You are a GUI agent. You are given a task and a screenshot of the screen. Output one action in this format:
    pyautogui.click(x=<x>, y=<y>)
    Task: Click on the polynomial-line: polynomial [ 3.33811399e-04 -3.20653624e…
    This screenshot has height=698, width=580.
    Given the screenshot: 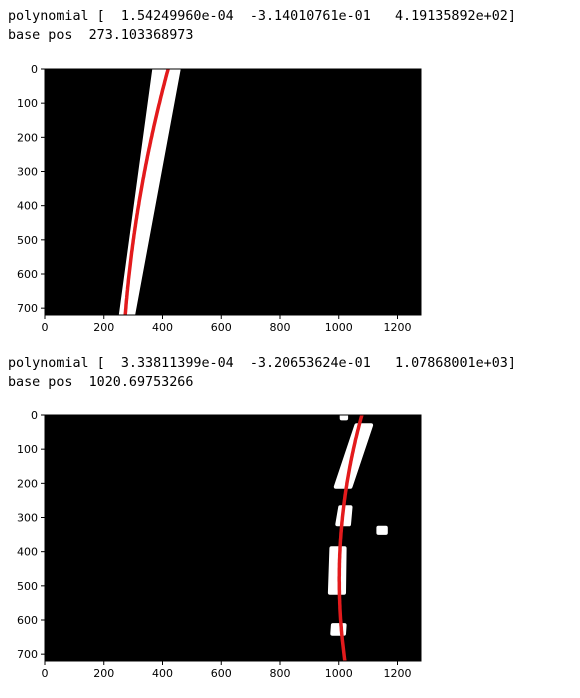 What is the action you would take?
    pyautogui.click(x=262, y=363)
    